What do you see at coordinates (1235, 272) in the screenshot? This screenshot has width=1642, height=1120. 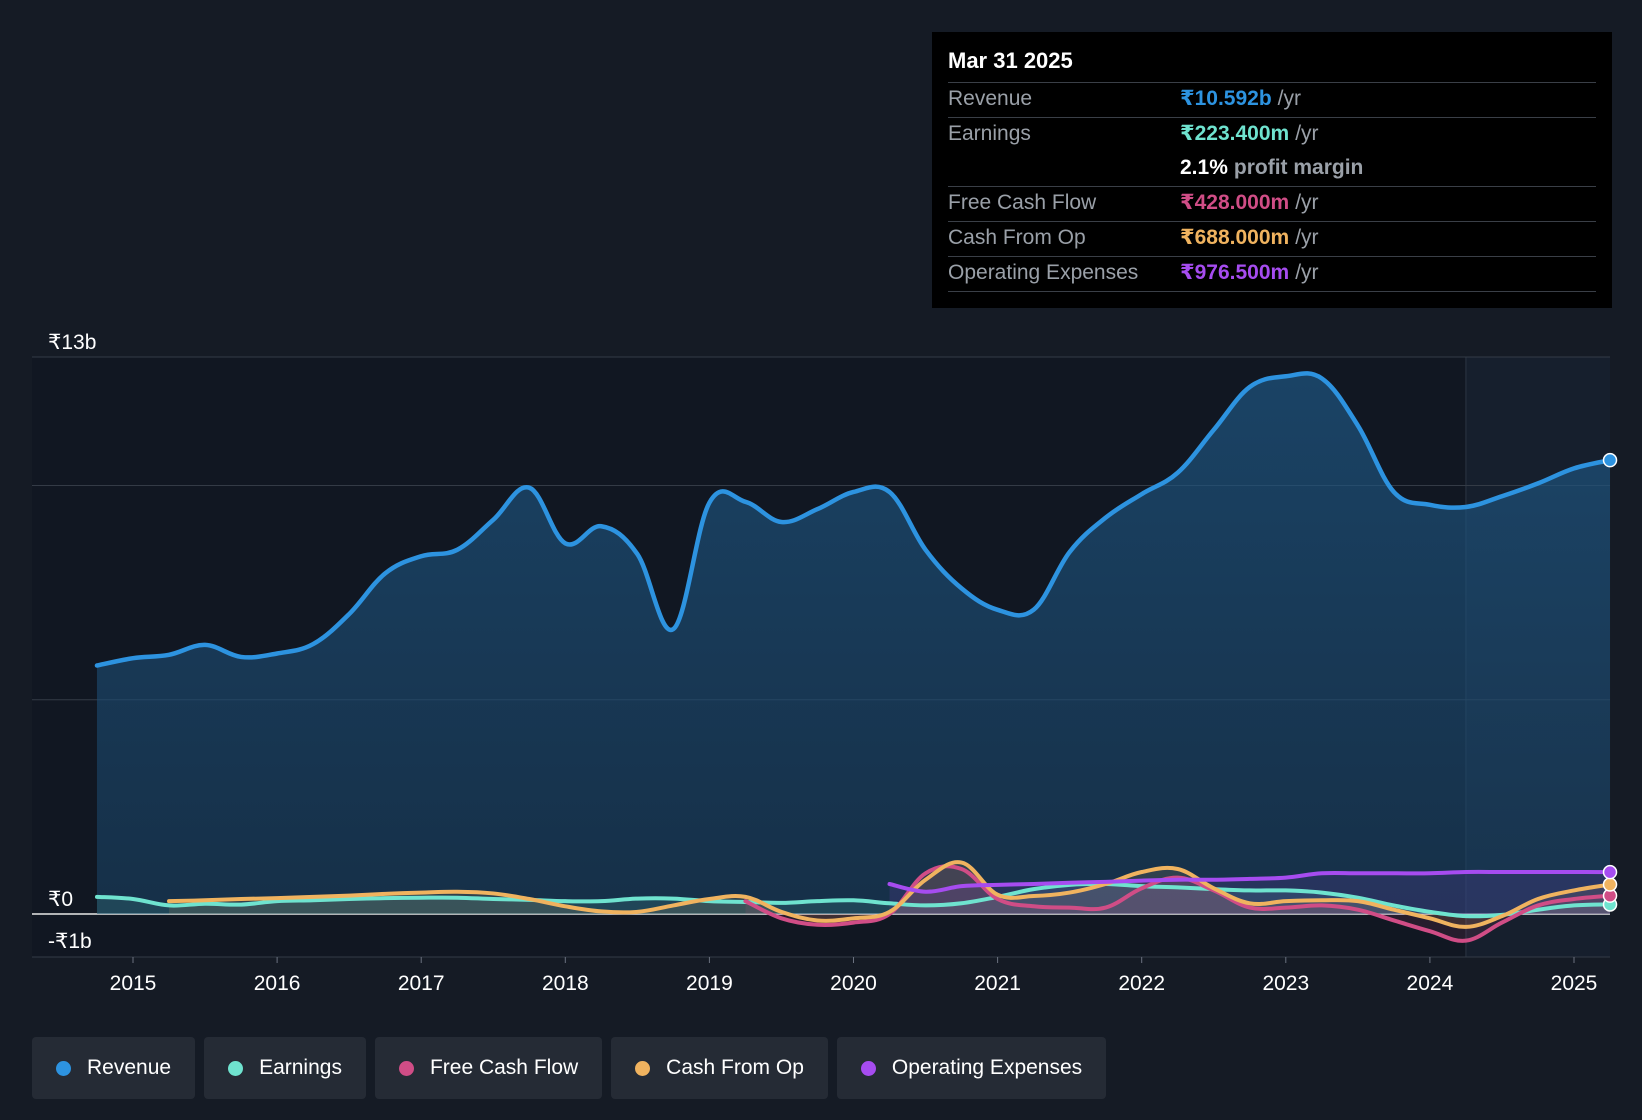 I see `tooltip-value: ₹976.500m` at bounding box center [1235, 272].